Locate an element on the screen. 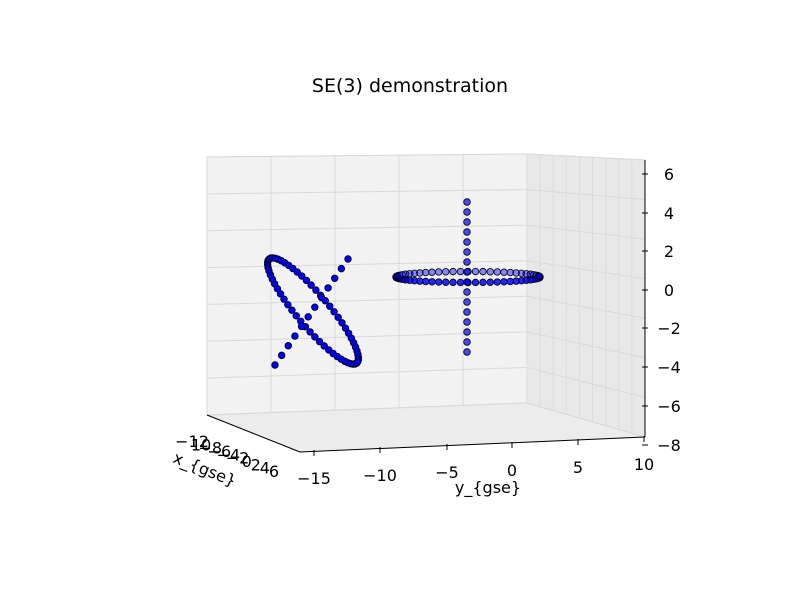 This screenshot has height=600, width=800. z-tick-label: −4 is located at coordinates (669, 367).